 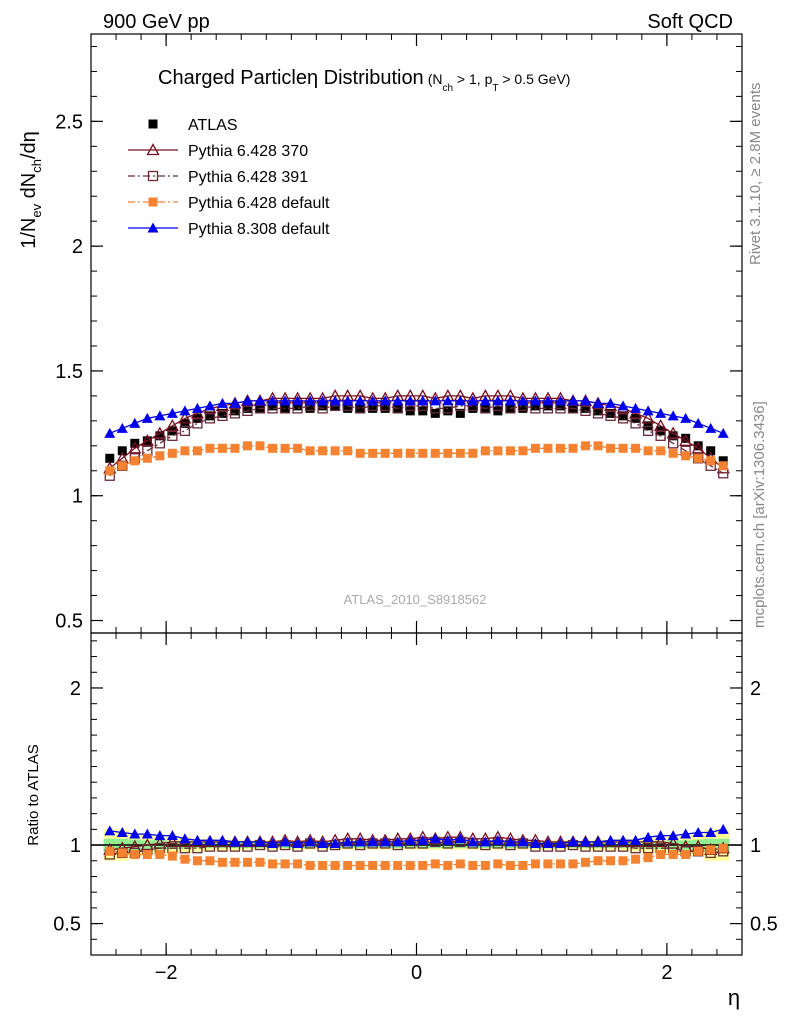 I want to click on ratio-series-line, so click(x=416, y=848).